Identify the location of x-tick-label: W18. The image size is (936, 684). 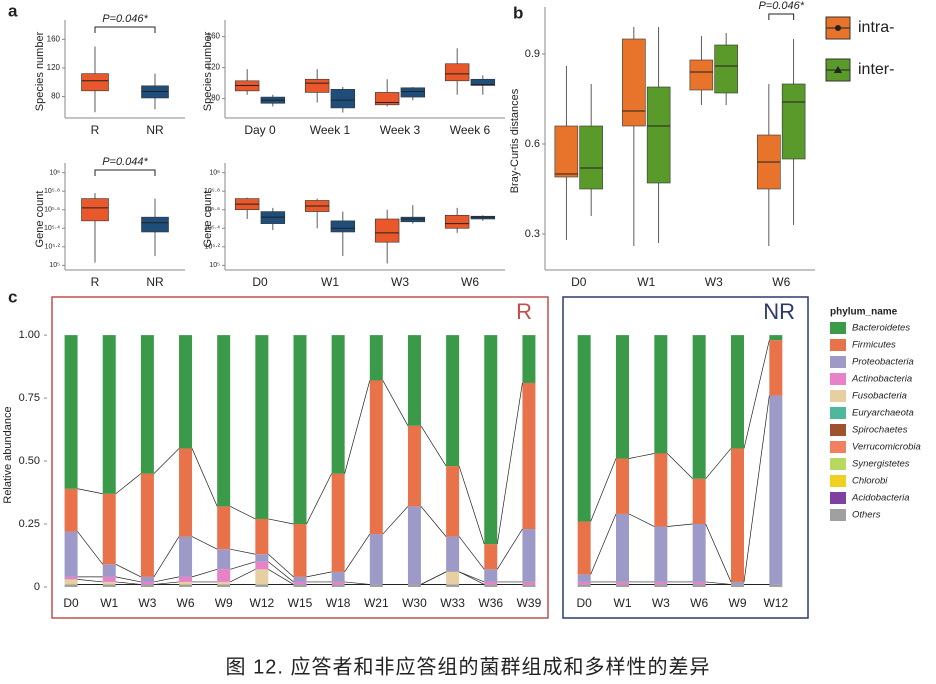
(338, 603).